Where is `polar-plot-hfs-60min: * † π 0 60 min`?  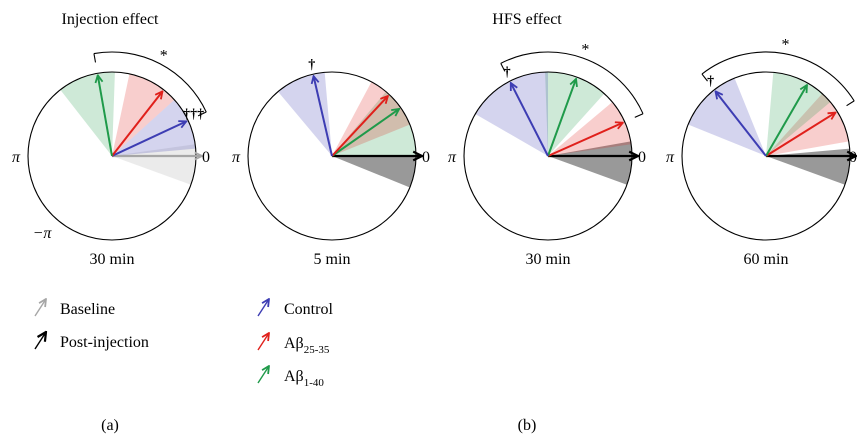 polar-plot-hfs-60min: * † π 0 60 min is located at coordinates (761, 152).